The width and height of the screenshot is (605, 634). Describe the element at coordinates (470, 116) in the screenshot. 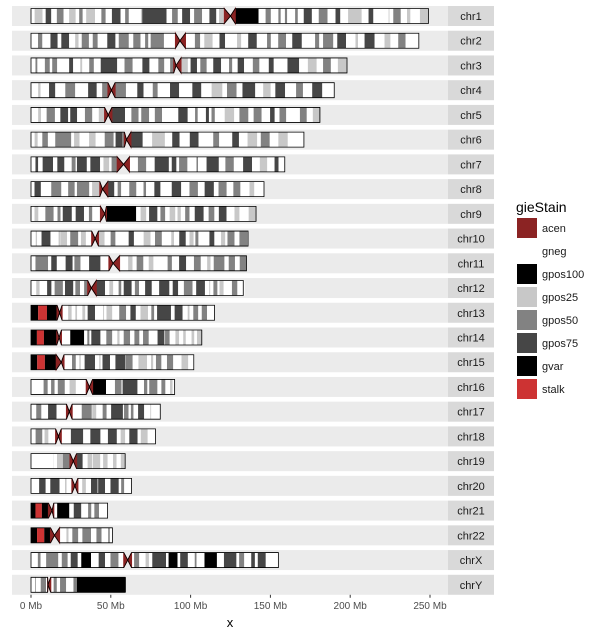

I see `strip-label-chr5: chr5` at that location.